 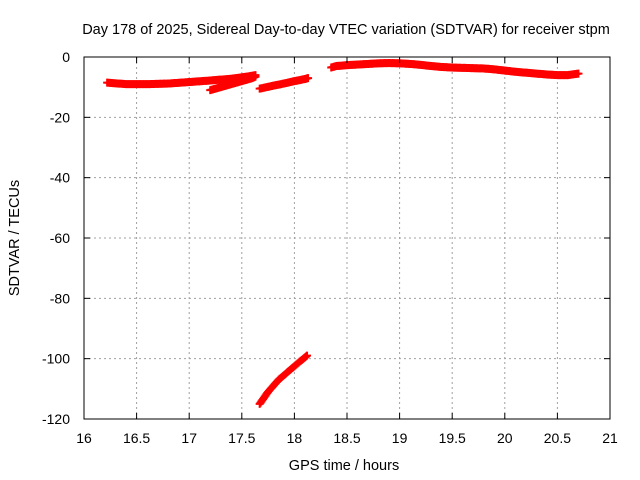 What do you see at coordinates (295, 438) in the screenshot?
I see `x-tick-label: 18` at bounding box center [295, 438].